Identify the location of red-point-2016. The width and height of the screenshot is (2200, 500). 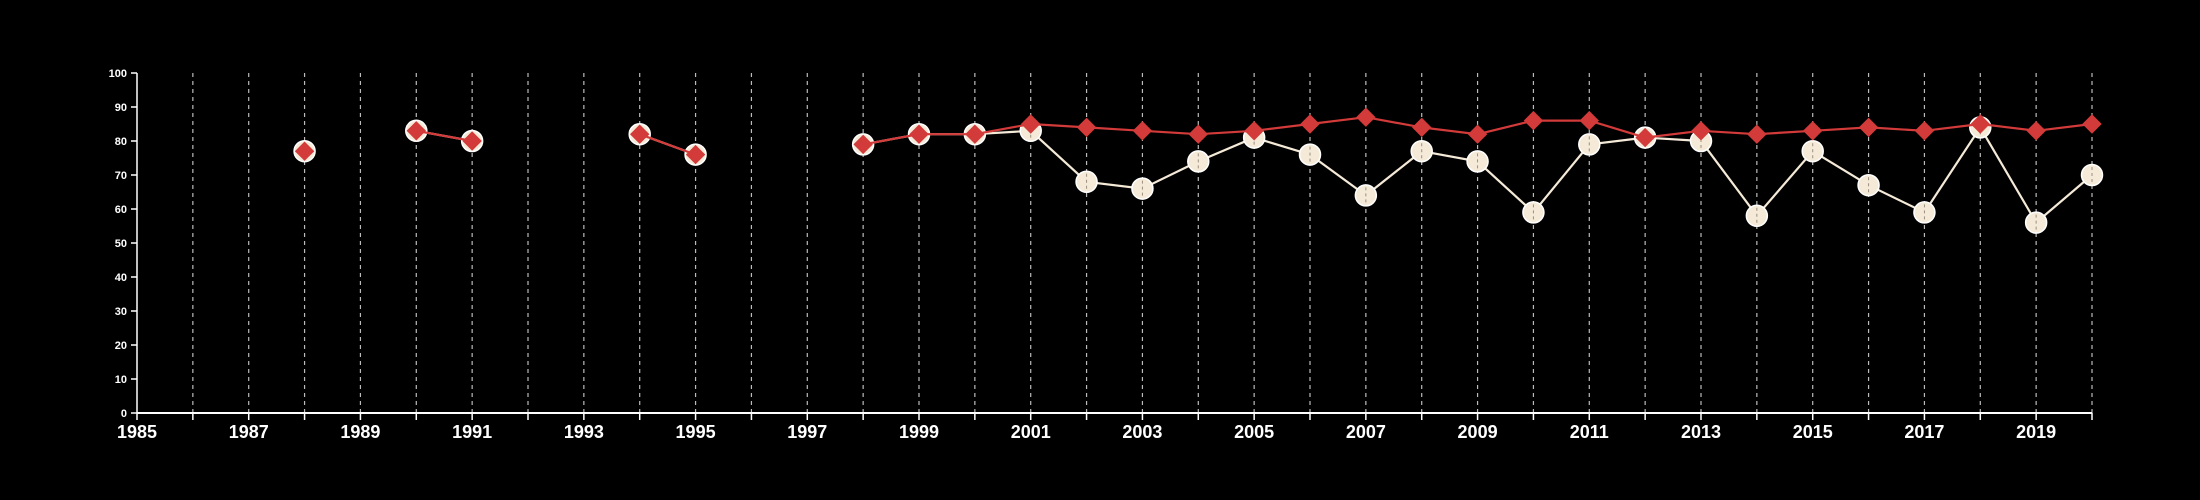
(1868, 127).